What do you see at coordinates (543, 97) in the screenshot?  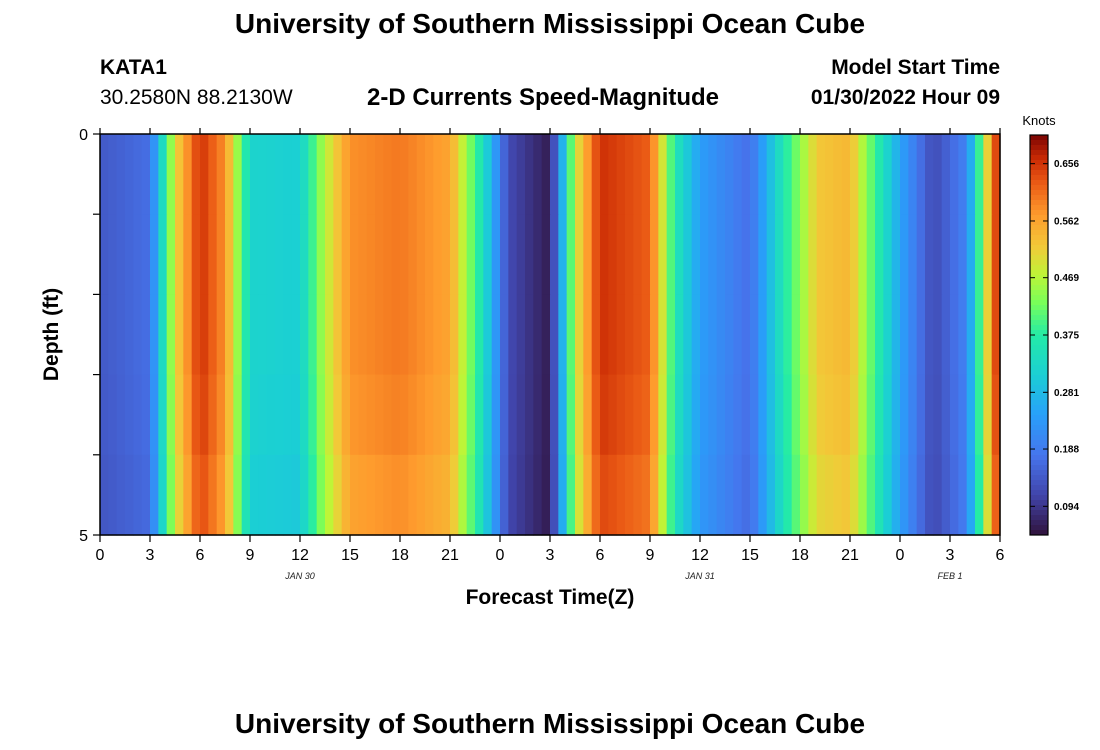 I see `chart-subtitle: 2-D Currents Speed-Magnitude` at bounding box center [543, 97].